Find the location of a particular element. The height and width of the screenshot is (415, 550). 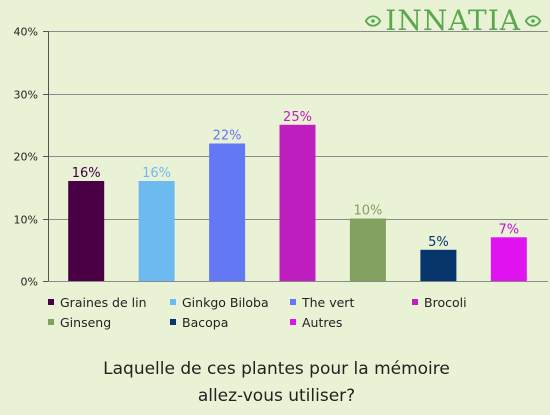

y-tick-label: 0% is located at coordinates (29, 282).